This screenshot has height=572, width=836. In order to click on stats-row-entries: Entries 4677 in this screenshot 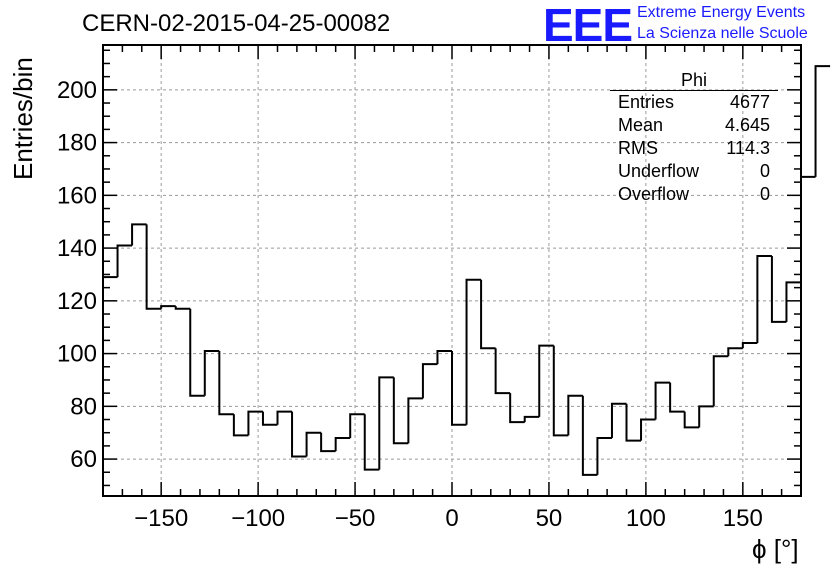, I will do `click(694, 102)`.